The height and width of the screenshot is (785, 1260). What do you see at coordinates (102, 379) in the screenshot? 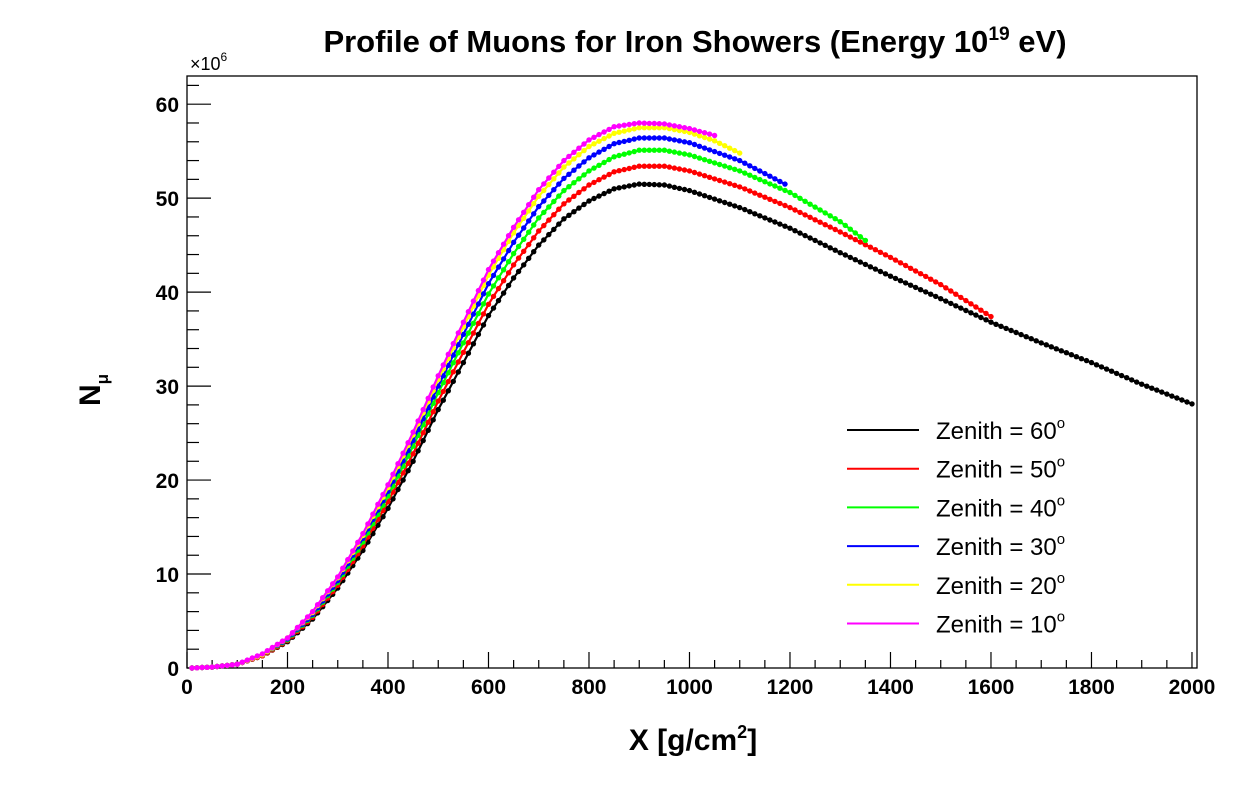
I see `y-axis-title-subscript: μ` at bounding box center [102, 379].